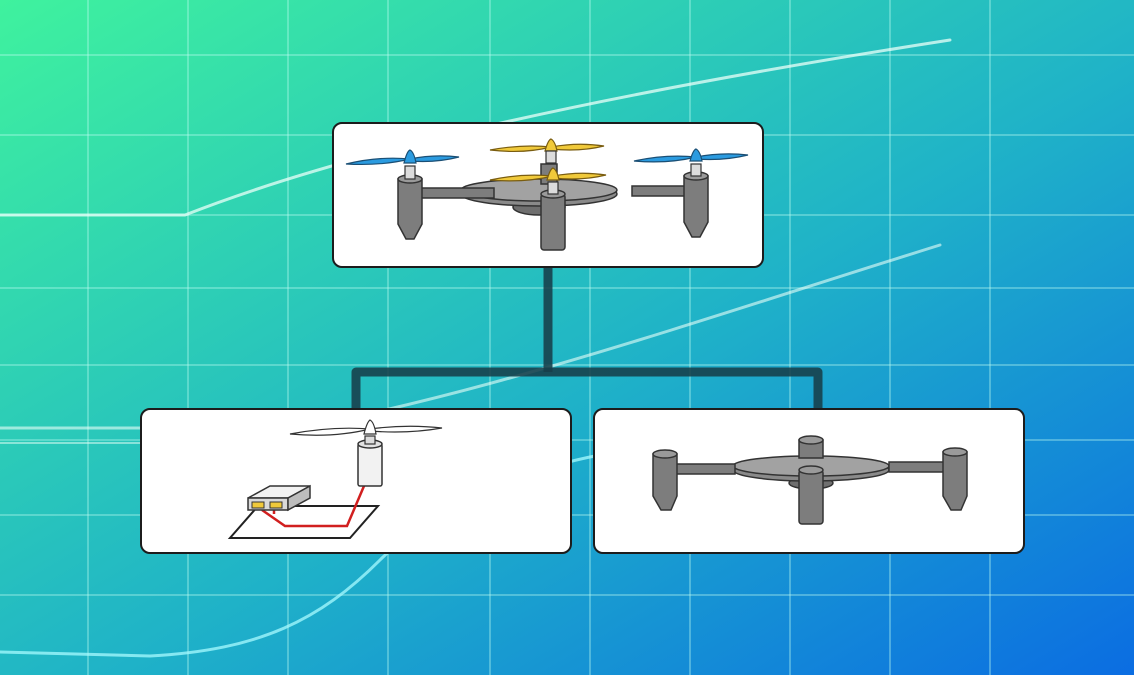 The image size is (1134, 675). I want to click on child-node-card-frame, so click(809, 481).